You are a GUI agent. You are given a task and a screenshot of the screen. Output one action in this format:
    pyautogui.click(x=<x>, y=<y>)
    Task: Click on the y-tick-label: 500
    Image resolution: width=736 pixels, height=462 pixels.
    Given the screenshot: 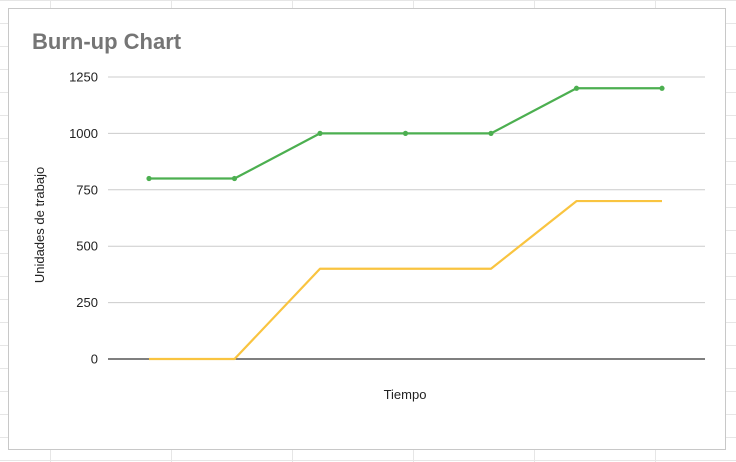 What is the action you would take?
    pyautogui.click(x=87, y=246)
    